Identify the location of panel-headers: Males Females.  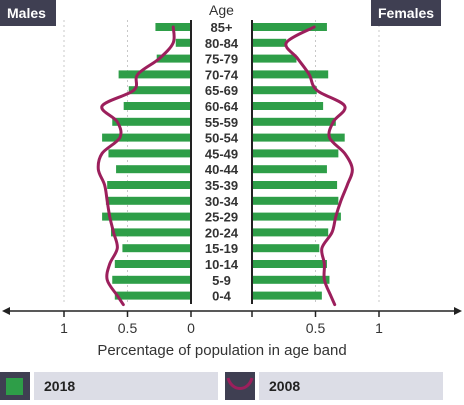
(220, 13).